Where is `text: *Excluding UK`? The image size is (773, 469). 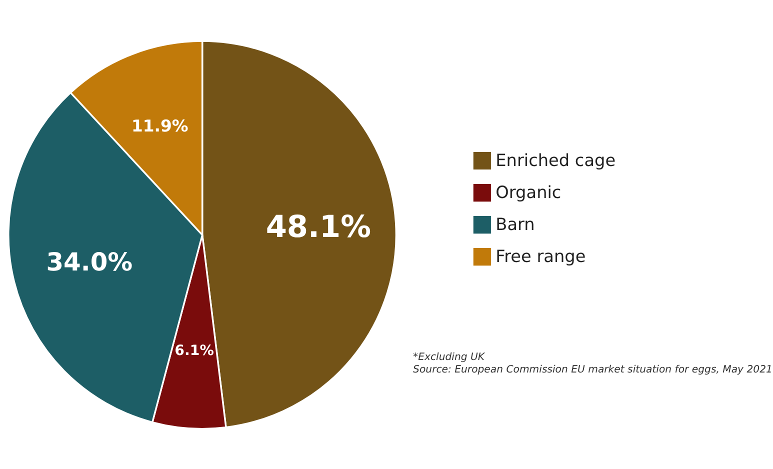 text: *Excluding UK is located at coordinates (449, 358).